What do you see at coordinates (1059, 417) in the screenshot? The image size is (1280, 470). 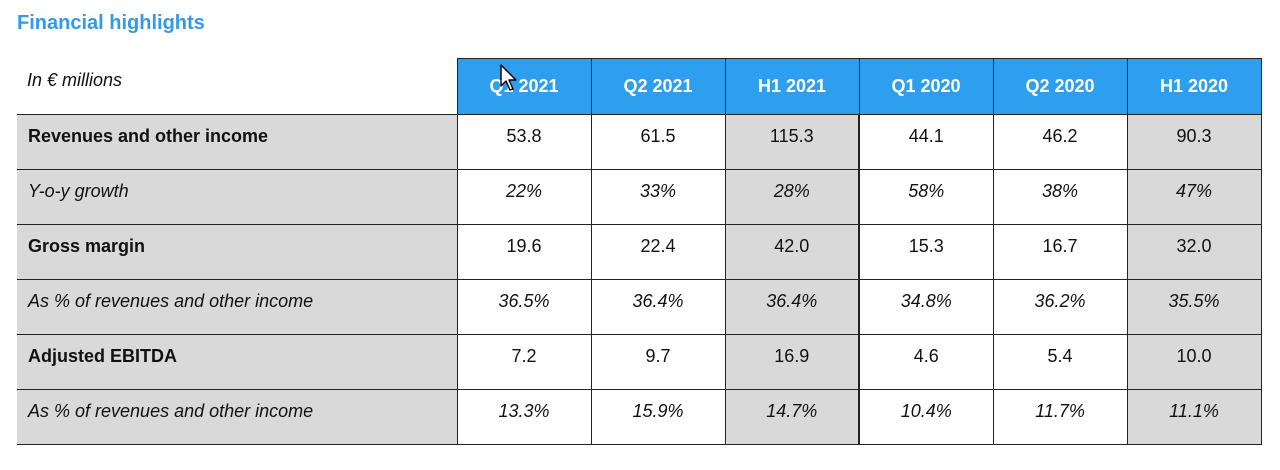 I see `table-cell: 11.7%` at bounding box center [1059, 417].